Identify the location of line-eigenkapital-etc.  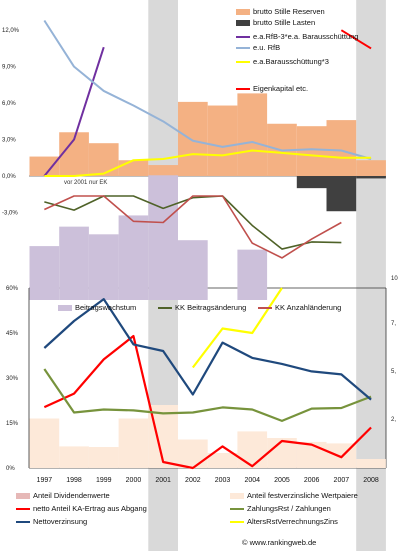
(356, 39).